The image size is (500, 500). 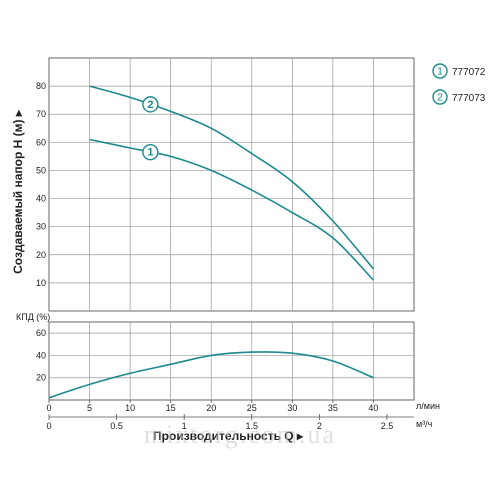 I want to click on head-ytick-label: 70, so click(x=41, y=114).